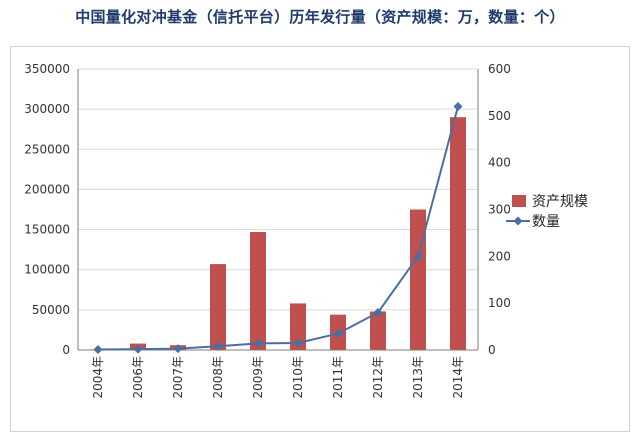 The image size is (640, 440). Describe the element at coordinates (218, 377) in the screenshot. I see `x-tick-label: 2008年` at that location.